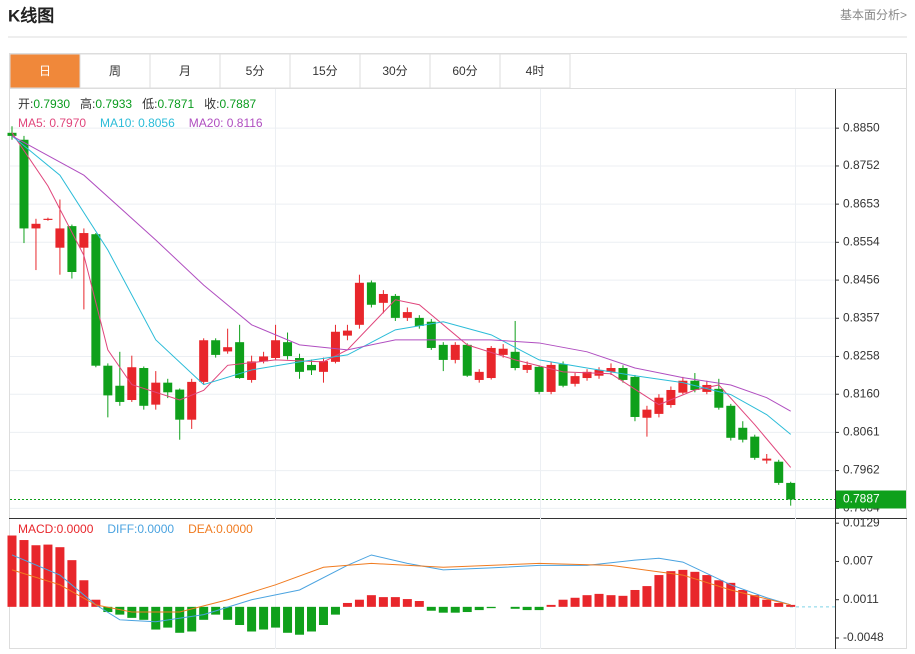  Describe the element at coordinates (51, 104) in the screenshot. I see `info-value: 0.7930` at that location.